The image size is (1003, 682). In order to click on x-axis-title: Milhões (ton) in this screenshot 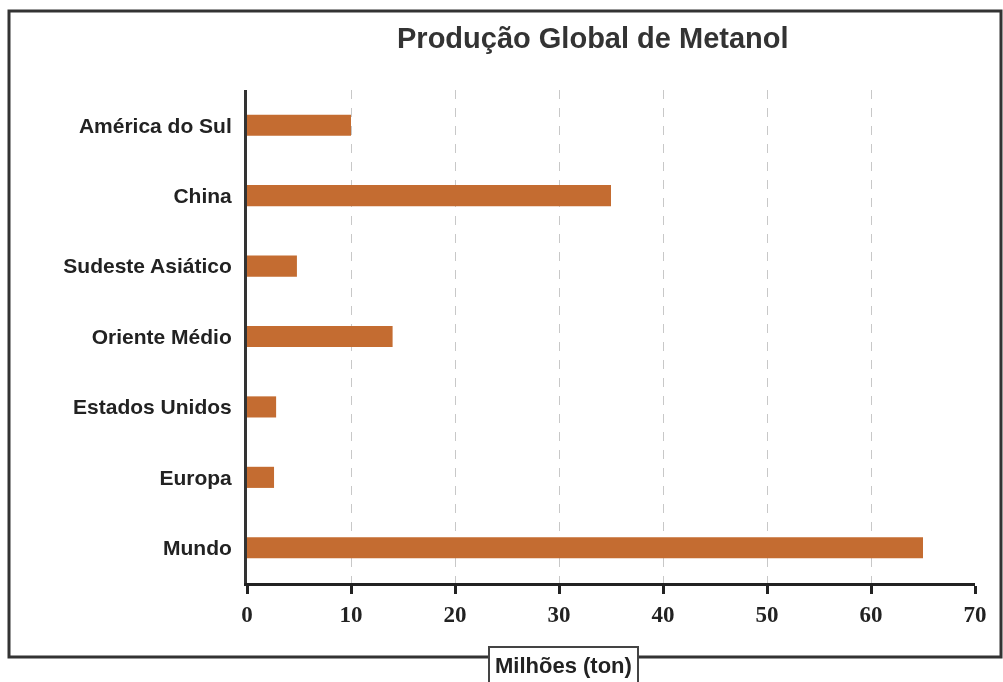, I will do `click(563, 665)`.